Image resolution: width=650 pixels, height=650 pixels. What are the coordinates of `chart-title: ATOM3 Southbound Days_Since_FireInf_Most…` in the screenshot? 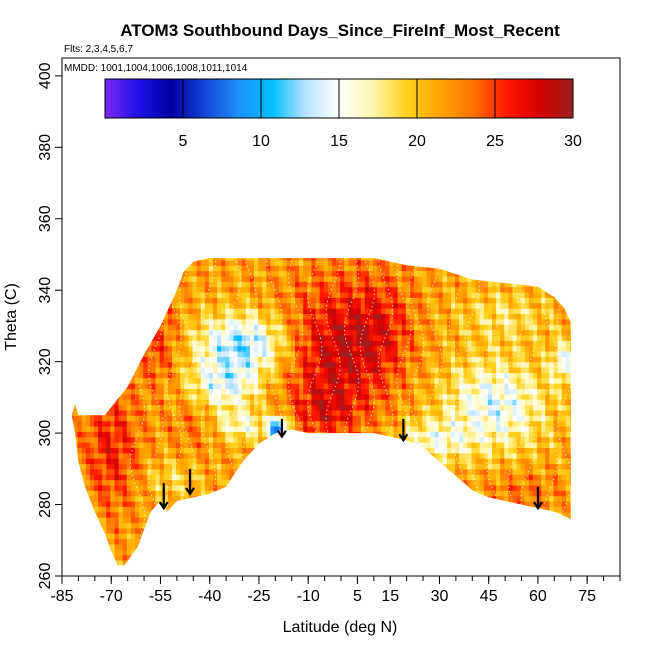 It's located at (340, 30).